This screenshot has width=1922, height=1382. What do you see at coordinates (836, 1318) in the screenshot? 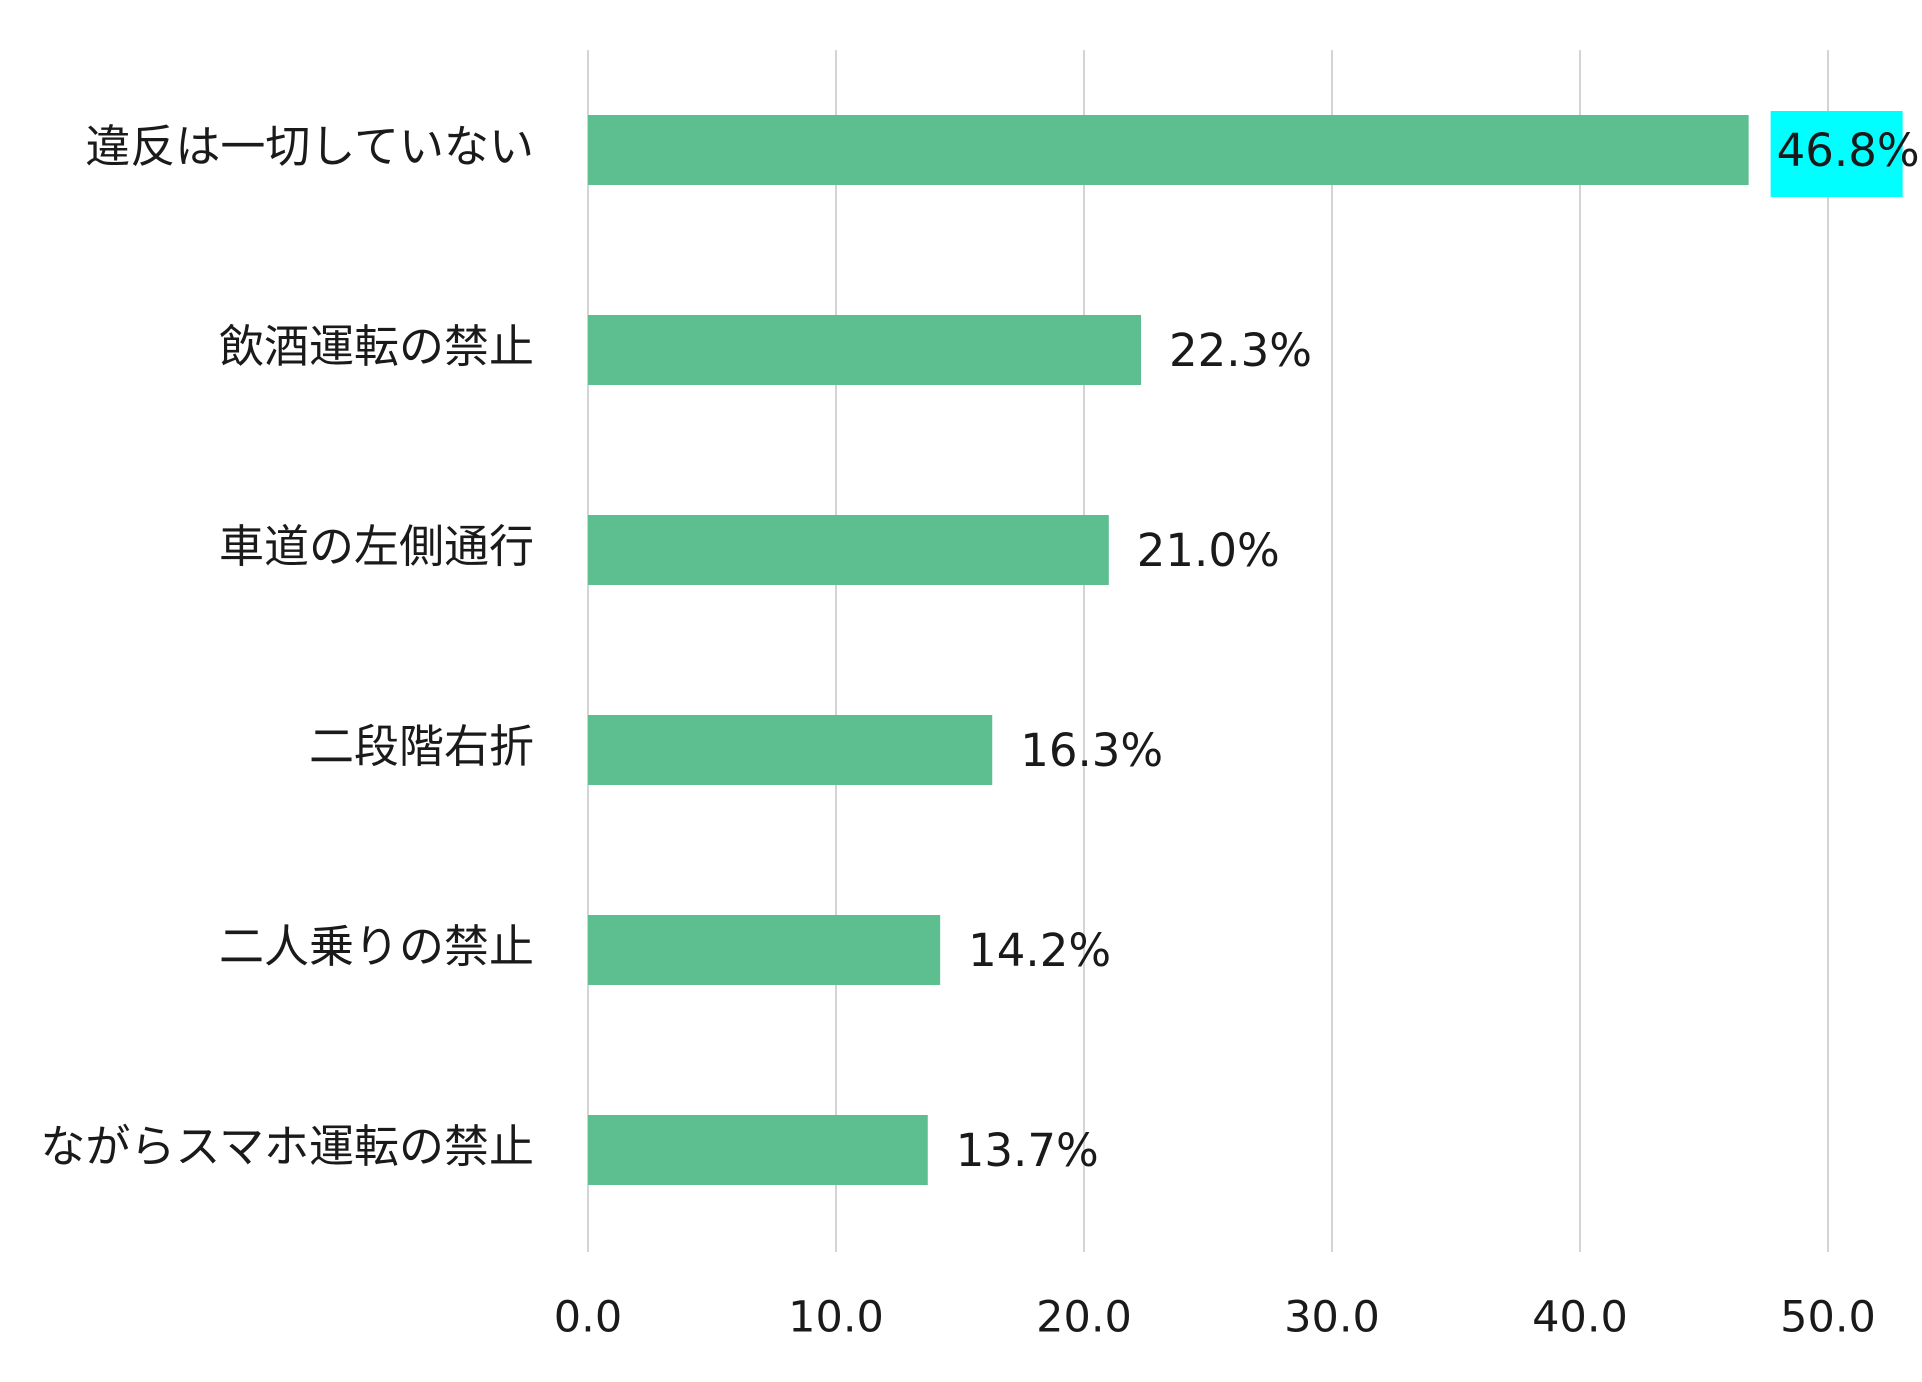
I see `x-tick-label-1: 10.0` at bounding box center [836, 1318].